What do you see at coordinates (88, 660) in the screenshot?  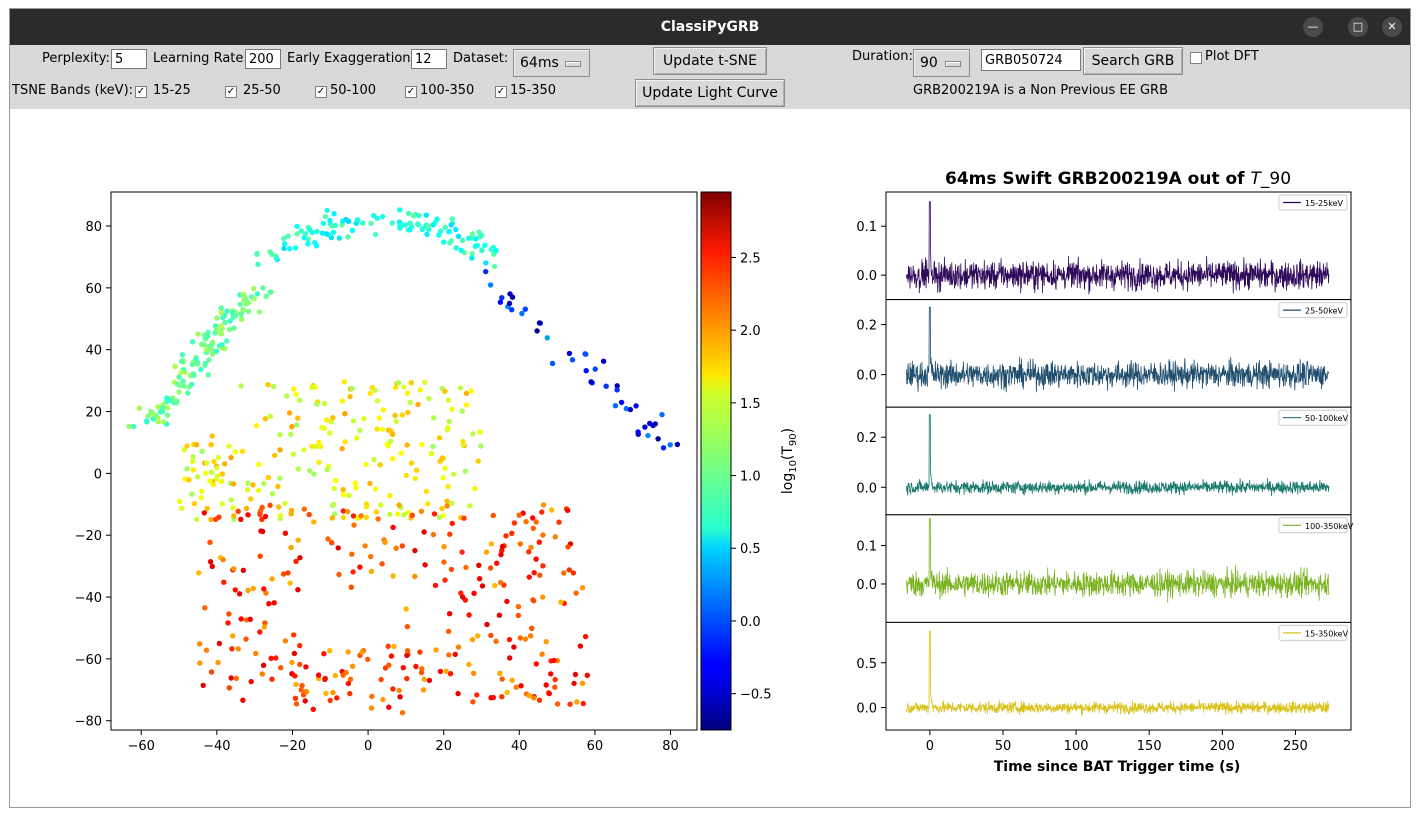 I see `y-tick-label: −60` at bounding box center [88, 660].